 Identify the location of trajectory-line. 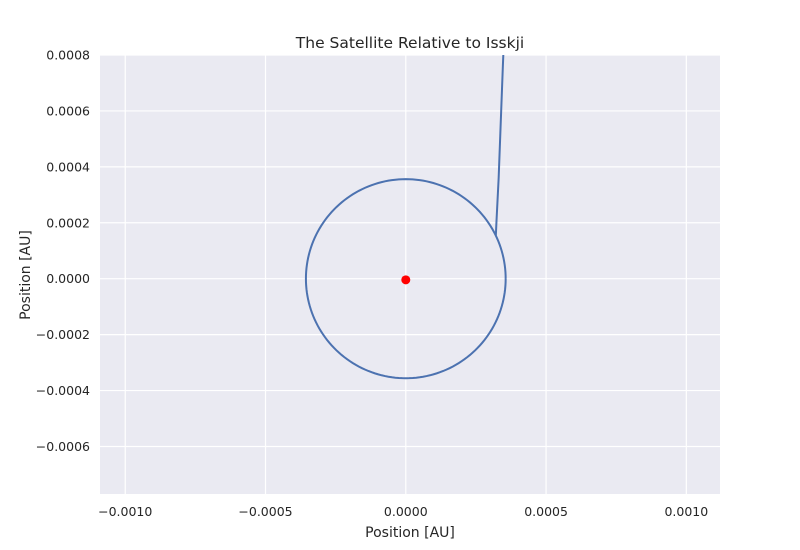
(499, 145).